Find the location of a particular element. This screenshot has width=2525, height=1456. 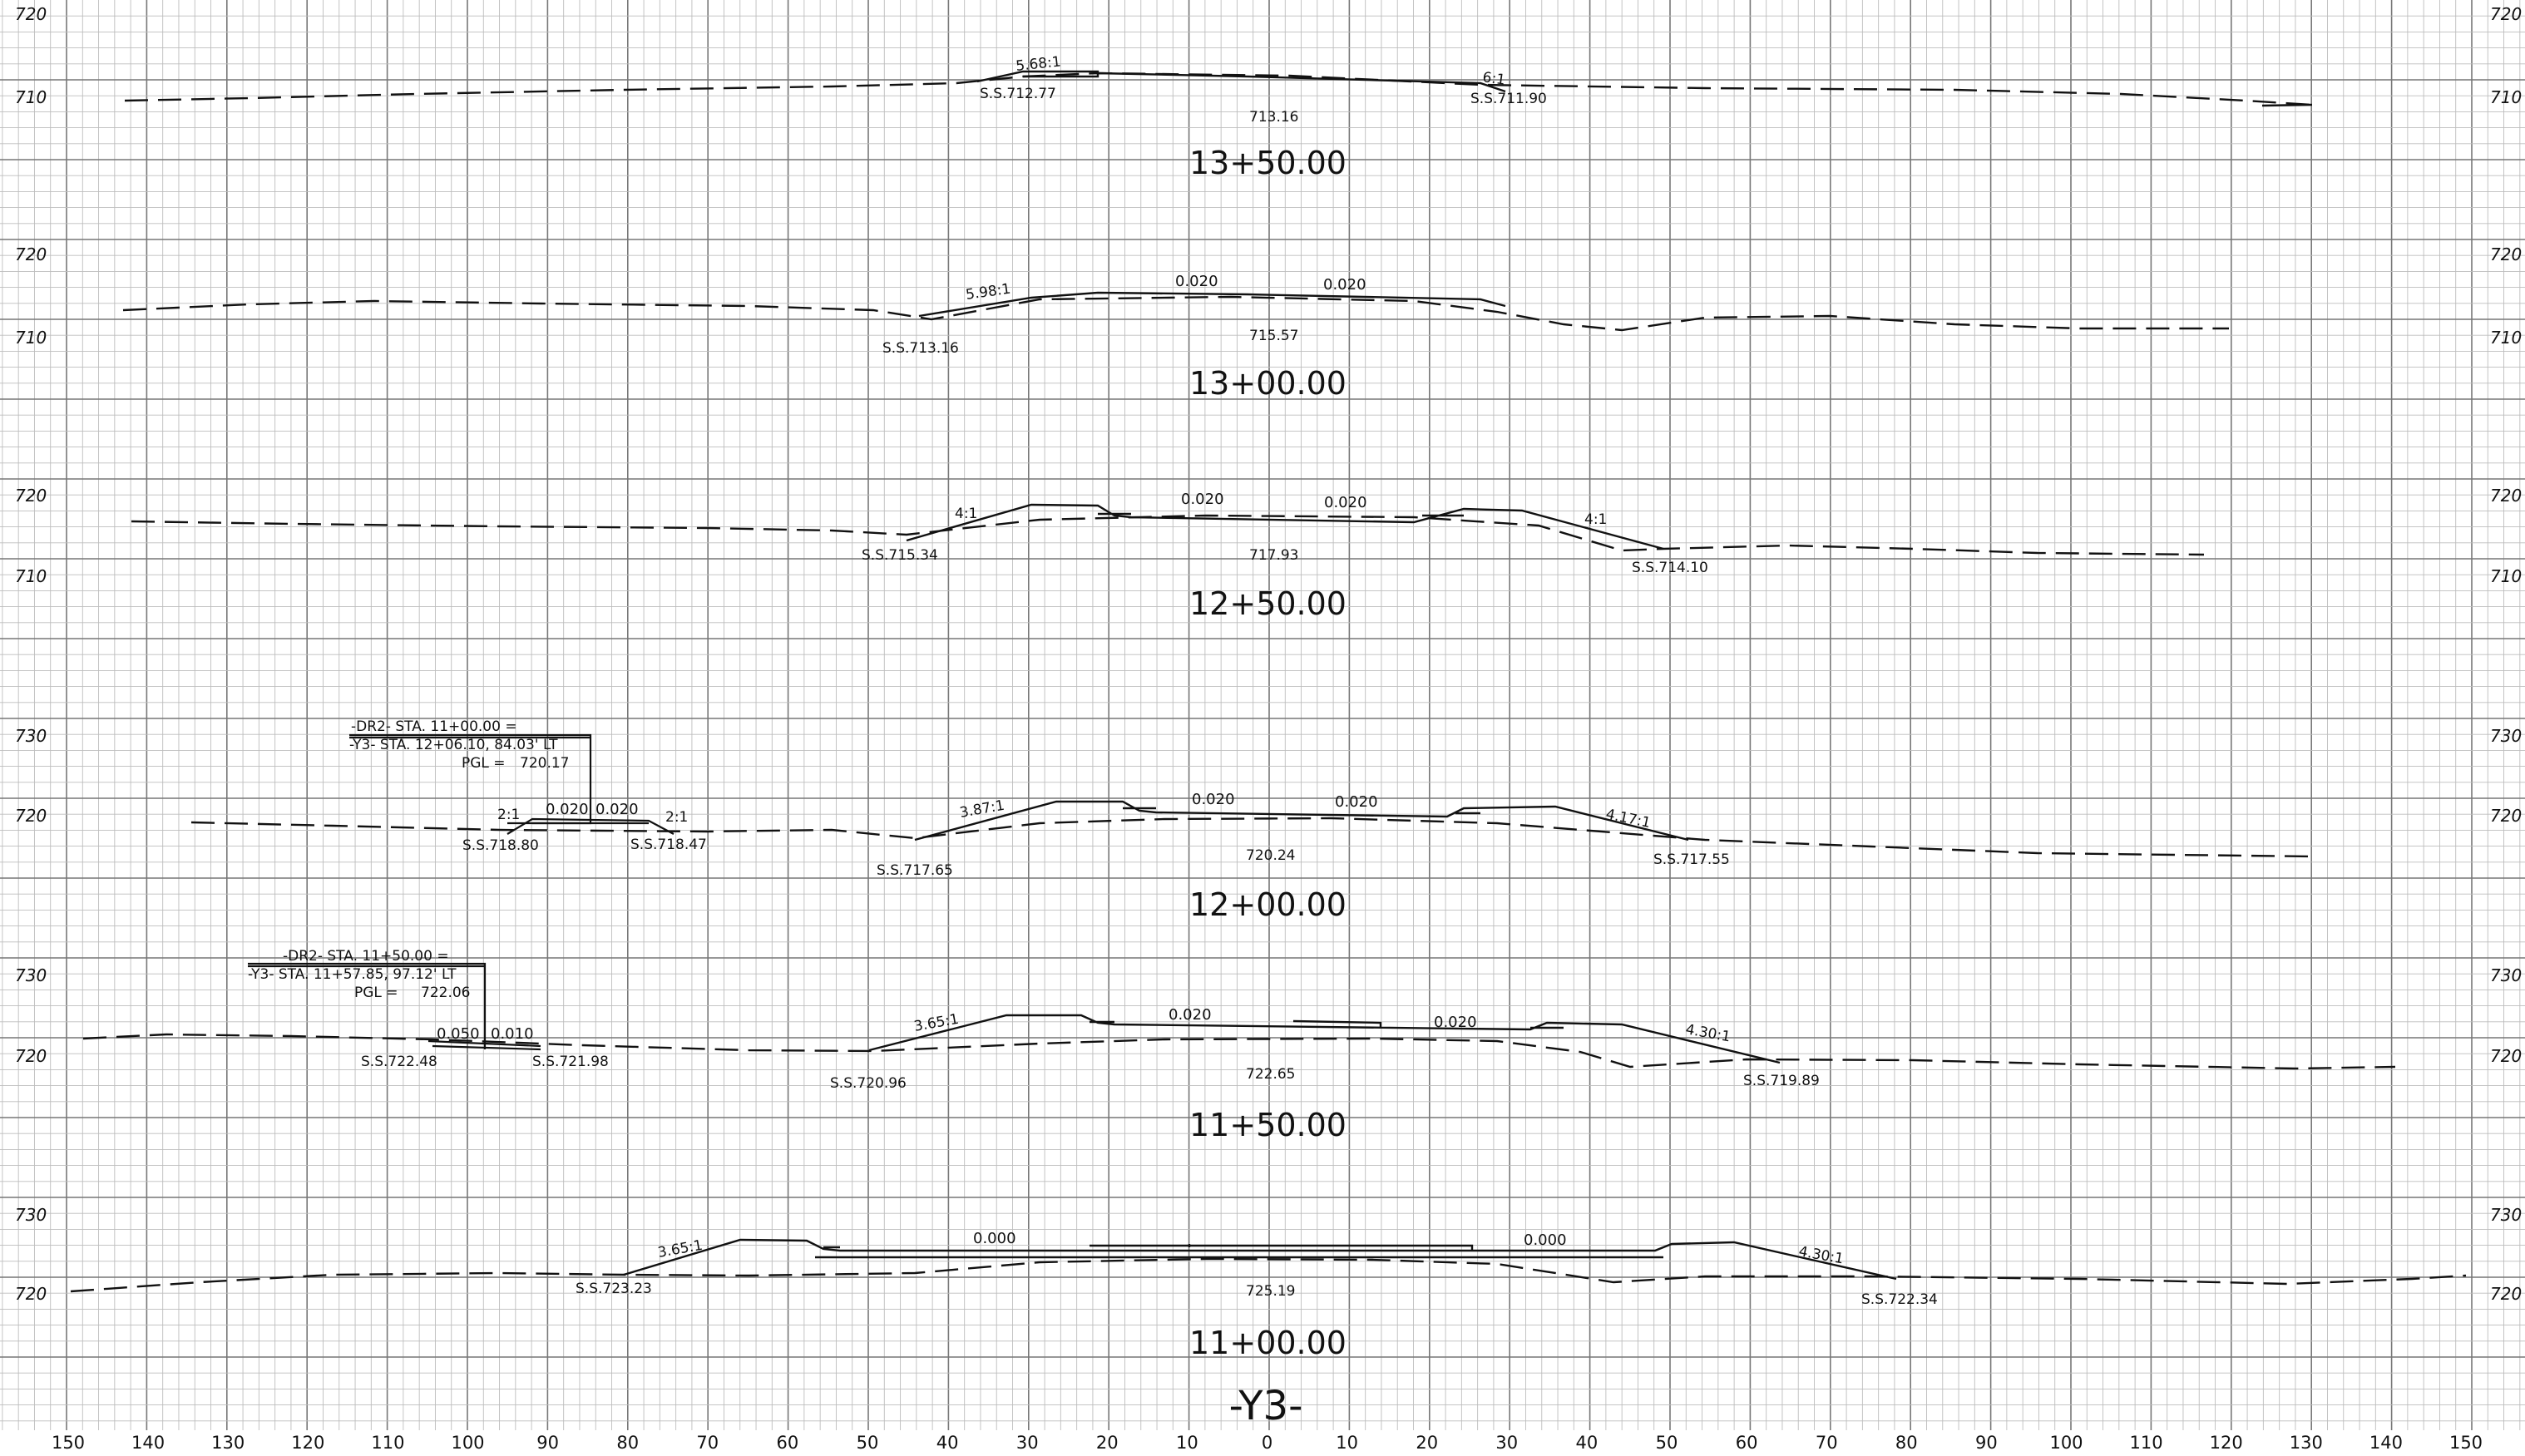

slope-ratio-label: 3.65:1 is located at coordinates (936, 1023).